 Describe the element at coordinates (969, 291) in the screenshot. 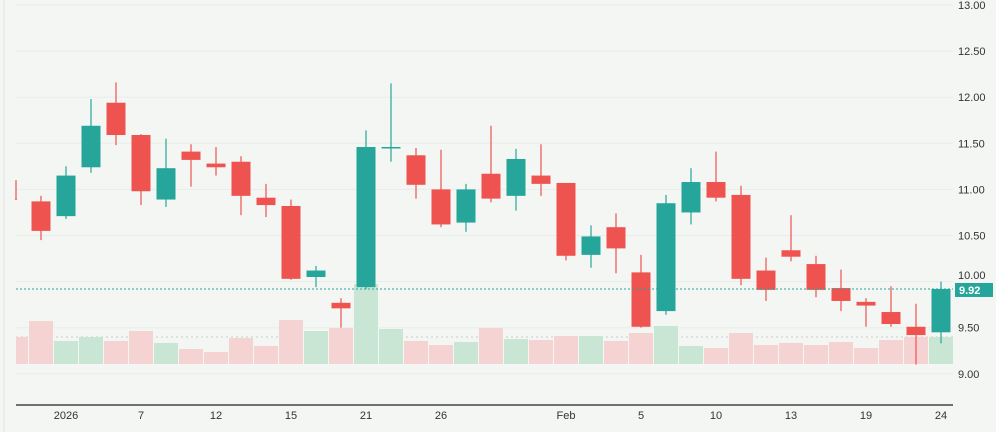

I see `last-price-label: 9.92` at that location.